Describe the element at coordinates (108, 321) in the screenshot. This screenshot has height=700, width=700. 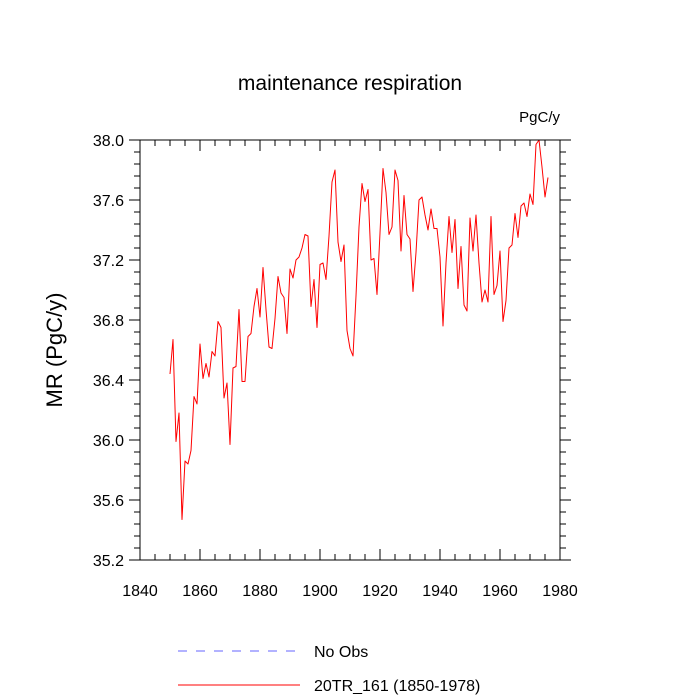
I see `y-tick-label: 36.8` at that location.